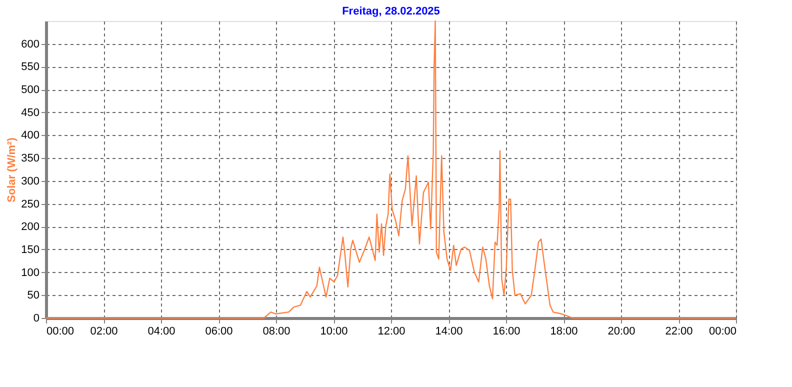 The image size is (792, 387). Describe the element at coordinates (30, 44) in the screenshot. I see `y-tick-label: 600` at that location.